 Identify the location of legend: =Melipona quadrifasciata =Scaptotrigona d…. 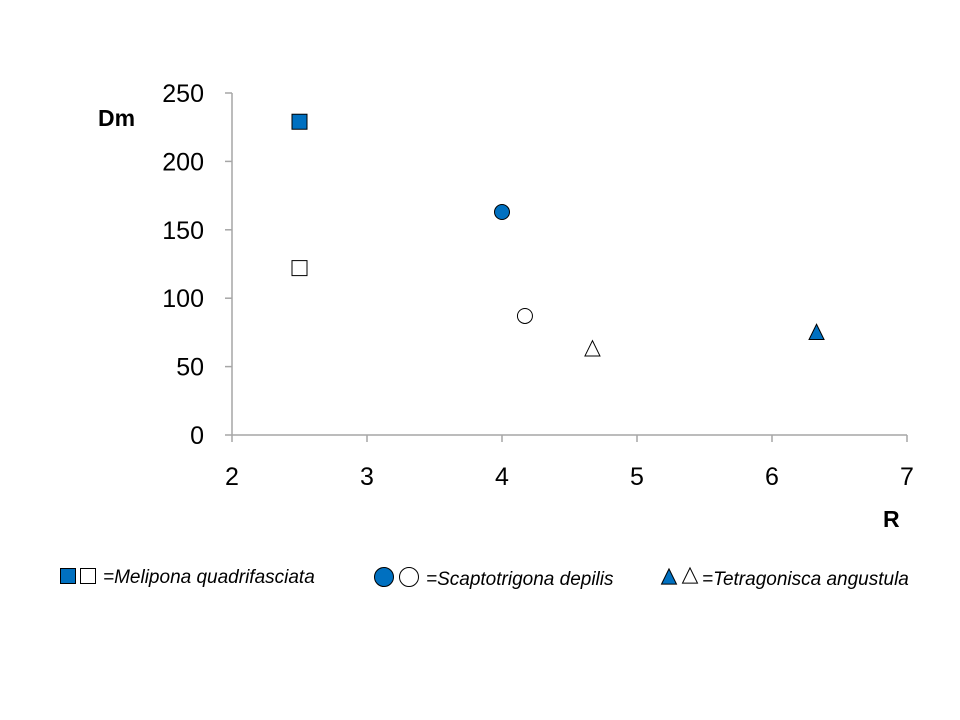
(484, 578).